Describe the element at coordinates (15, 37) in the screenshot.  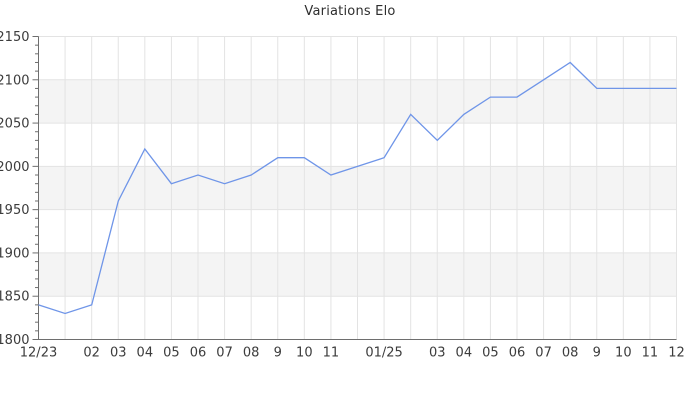
I see `y-tick-label: 2150` at that location.